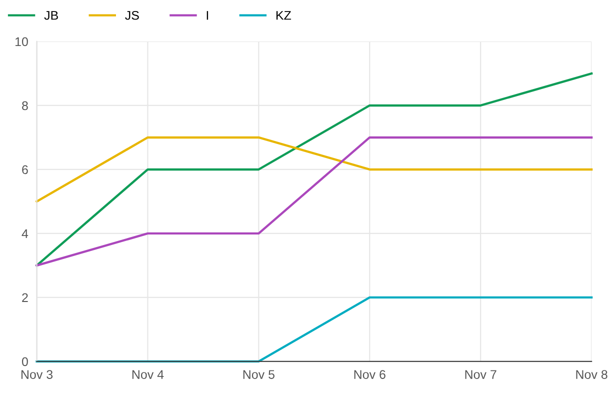 The image size is (613, 395). What do you see at coordinates (37, 374) in the screenshot?
I see `x-tick-label: Nov 3` at bounding box center [37, 374].